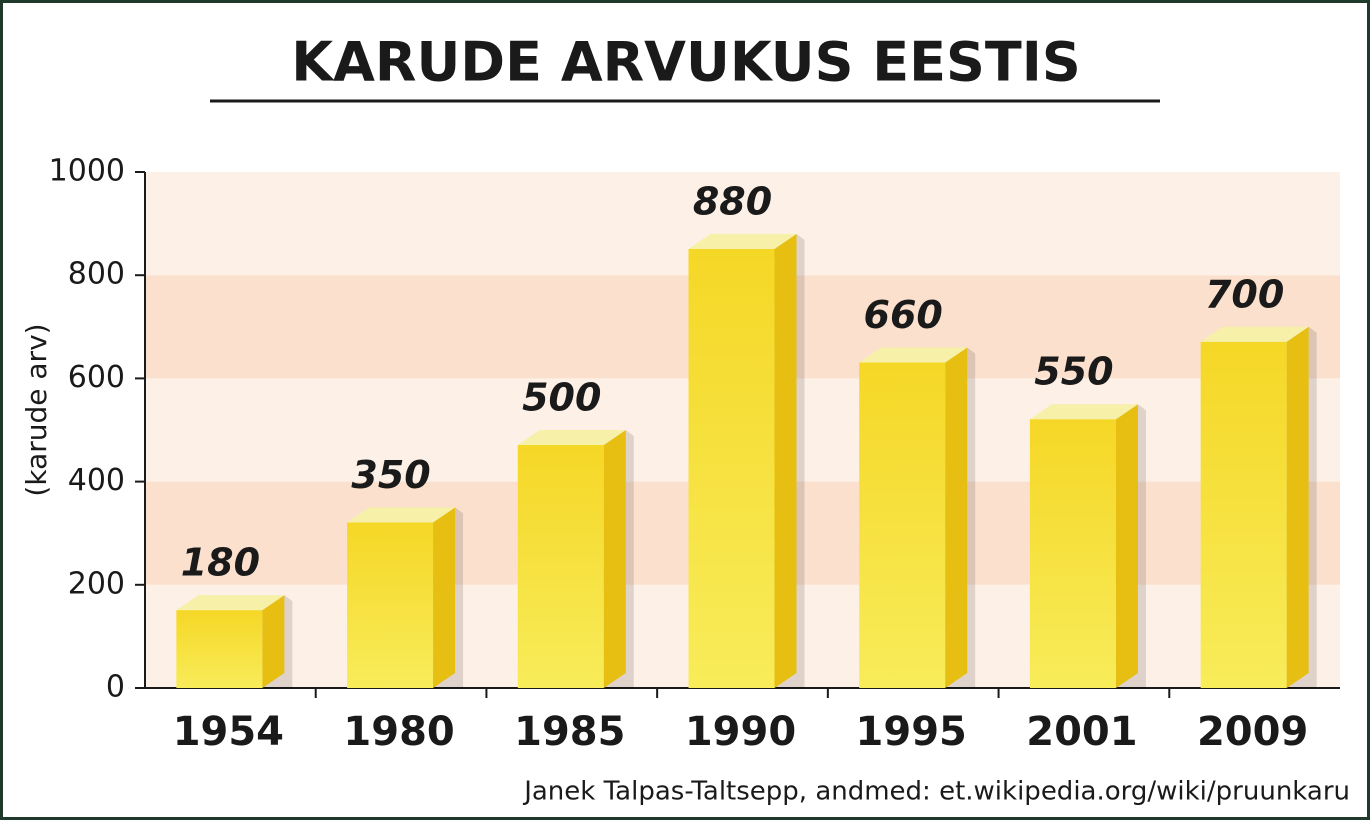 The height and width of the screenshot is (820, 1370). I want to click on y-tick-label: 400, so click(96, 480).